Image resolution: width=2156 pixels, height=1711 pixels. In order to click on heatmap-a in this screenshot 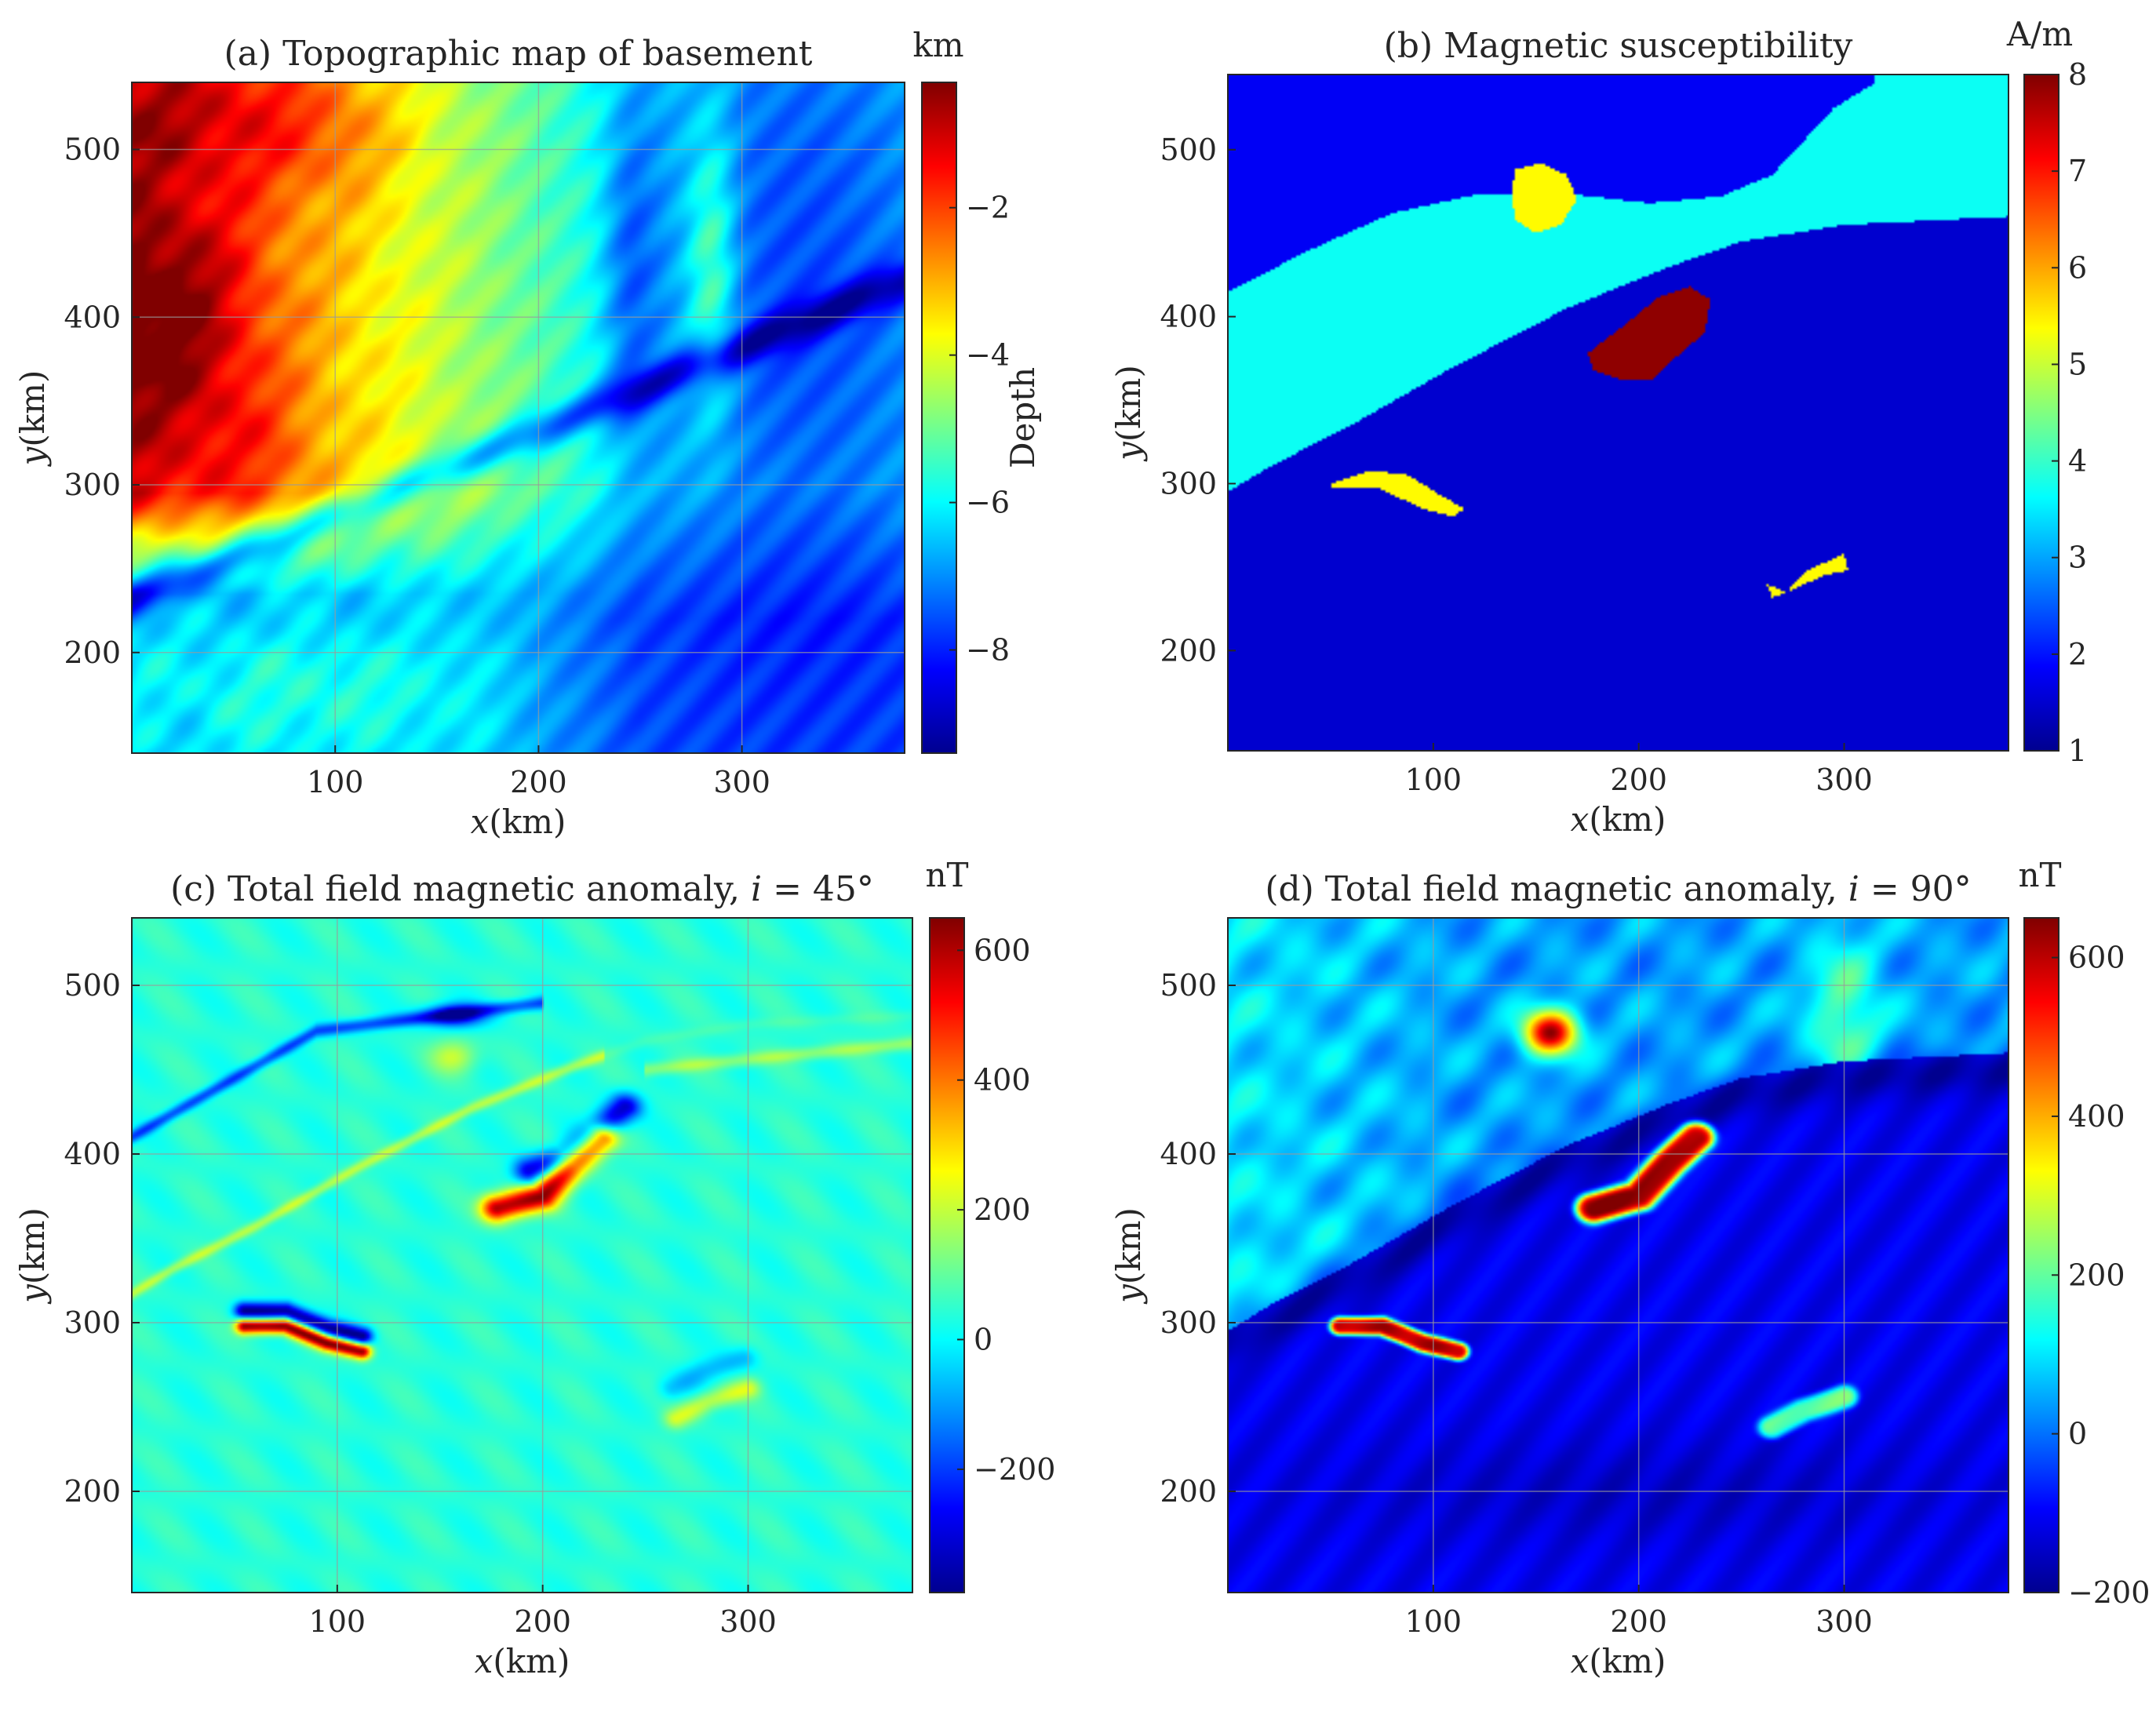, I will do `click(518, 418)`.